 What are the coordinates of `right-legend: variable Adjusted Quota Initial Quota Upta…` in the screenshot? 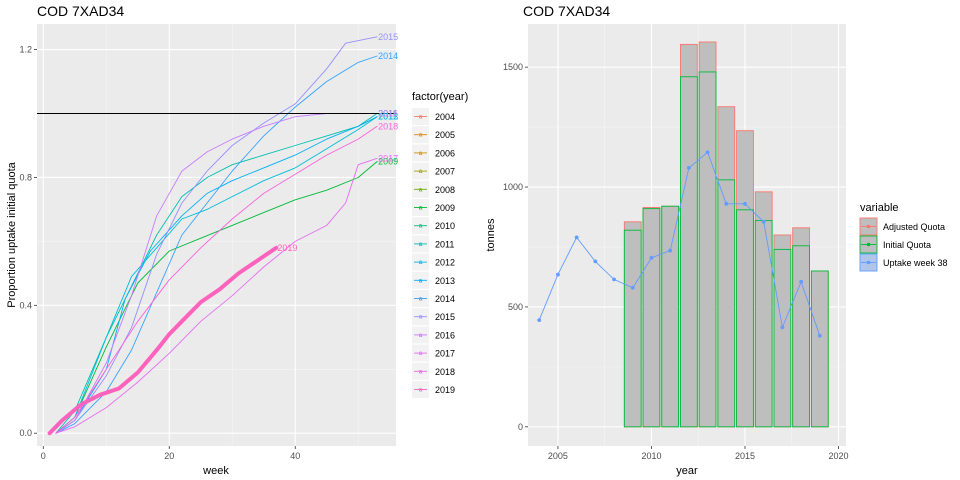 It's located at (903, 237).